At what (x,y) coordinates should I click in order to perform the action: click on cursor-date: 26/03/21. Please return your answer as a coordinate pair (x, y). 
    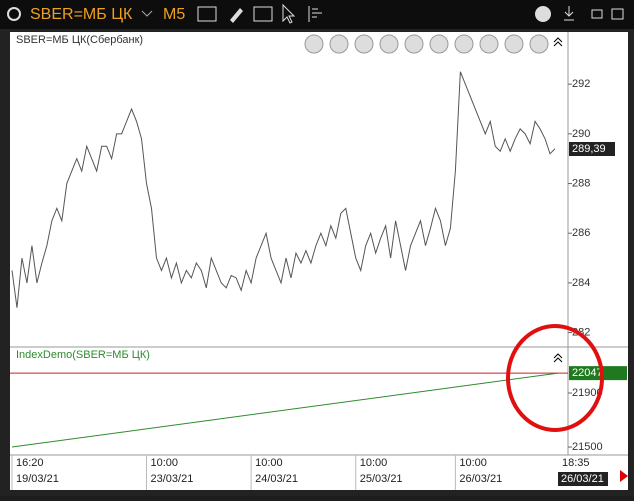
    Looking at the image, I should click on (582, 479).